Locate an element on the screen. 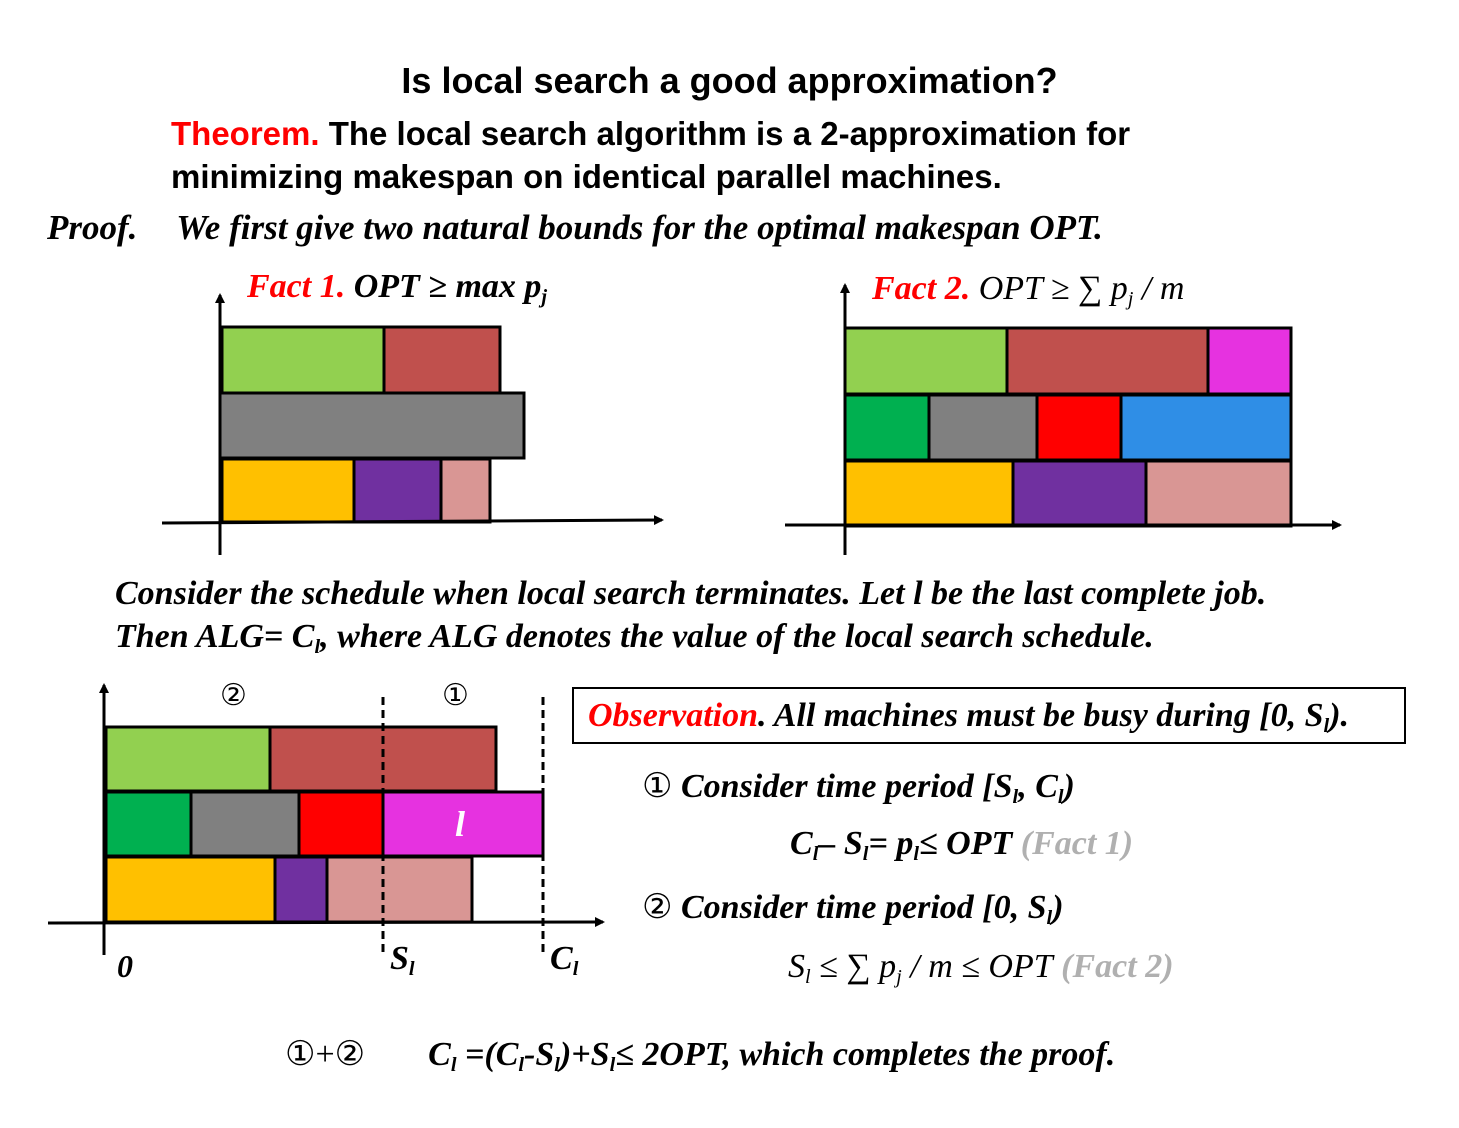  step-1-end: ) is located at coordinates (1069, 786).